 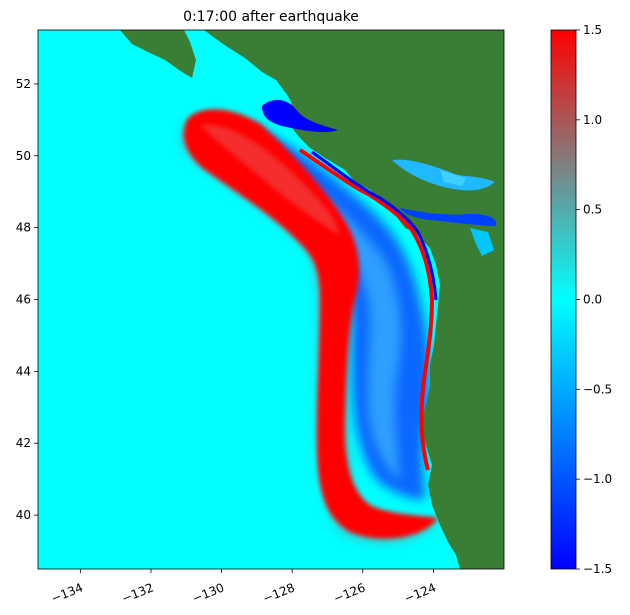 What do you see at coordinates (420, 592) in the screenshot?
I see `x-tick-label: −124` at bounding box center [420, 592].